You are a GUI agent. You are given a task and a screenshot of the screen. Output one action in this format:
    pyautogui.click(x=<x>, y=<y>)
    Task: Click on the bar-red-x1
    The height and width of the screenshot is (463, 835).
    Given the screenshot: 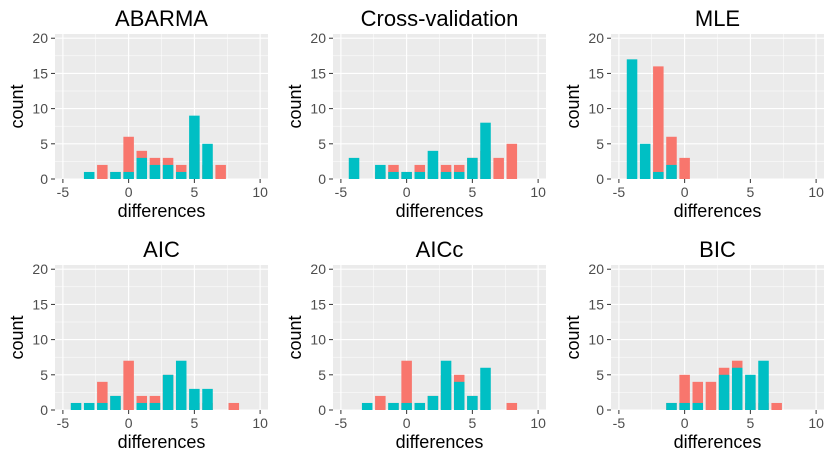 What is the action you would take?
    pyautogui.click(x=698, y=395)
    